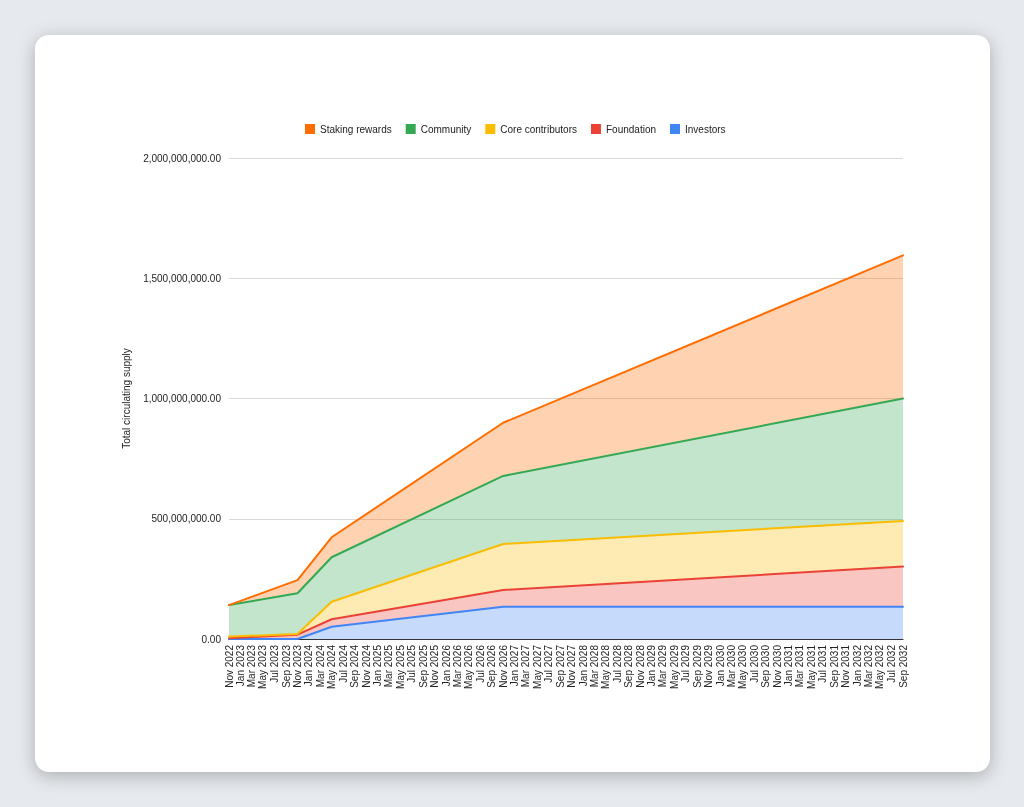  I want to click on x-tick-label: Jan 2028, so click(583, 665).